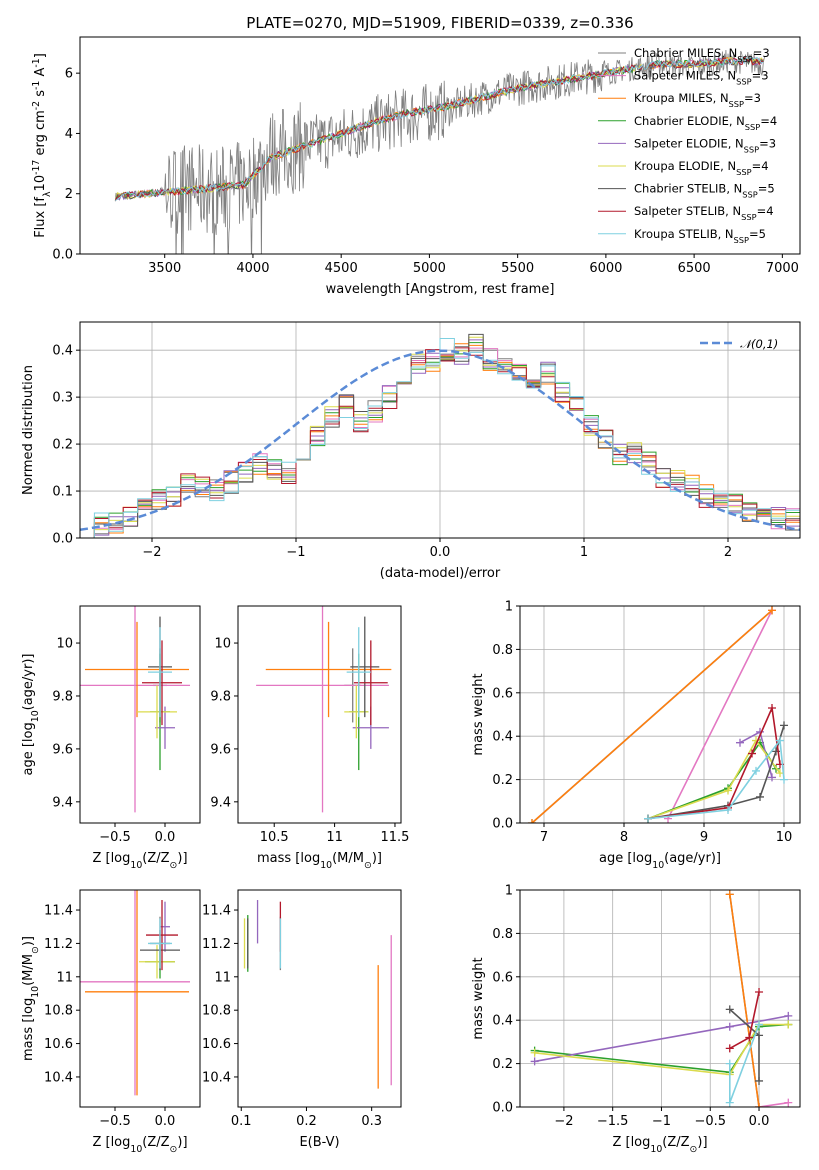 This screenshot has width=819, height=1170. What do you see at coordinates (759, 344) in the screenshot?
I see `gaussian-legend-label: 𝒩(0,1)` at bounding box center [759, 344].